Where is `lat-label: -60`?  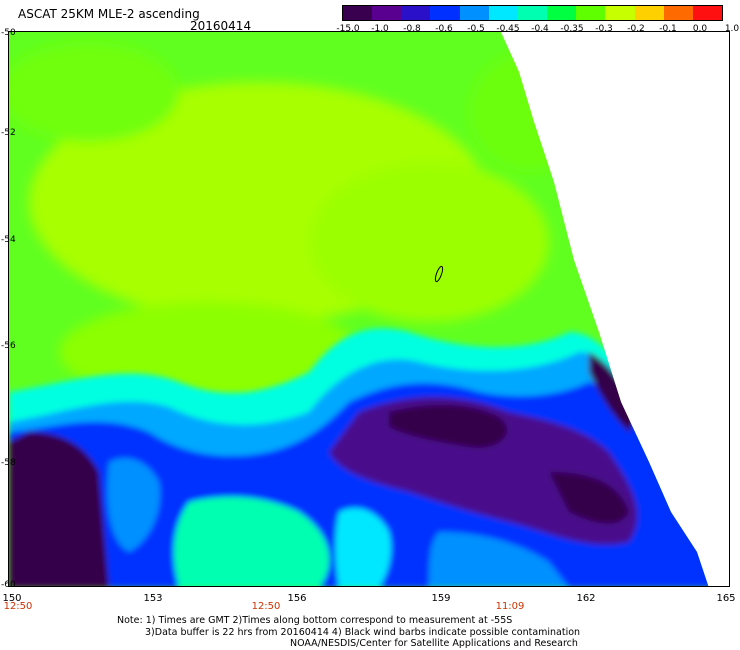 lat-label: -60 is located at coordinates (8, 585).